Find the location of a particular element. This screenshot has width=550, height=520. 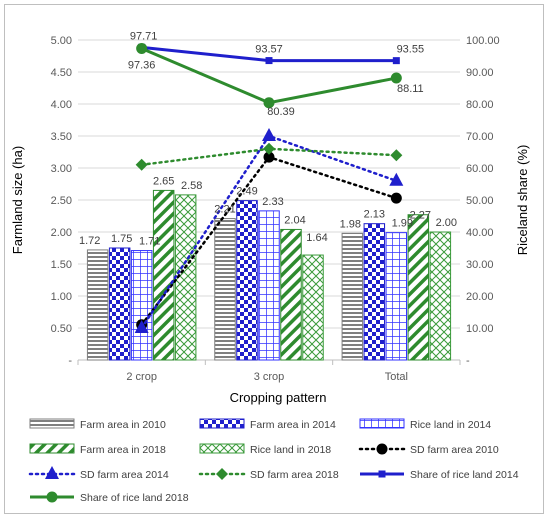

y2-tick-label: - is located at coordinates (468, 361).